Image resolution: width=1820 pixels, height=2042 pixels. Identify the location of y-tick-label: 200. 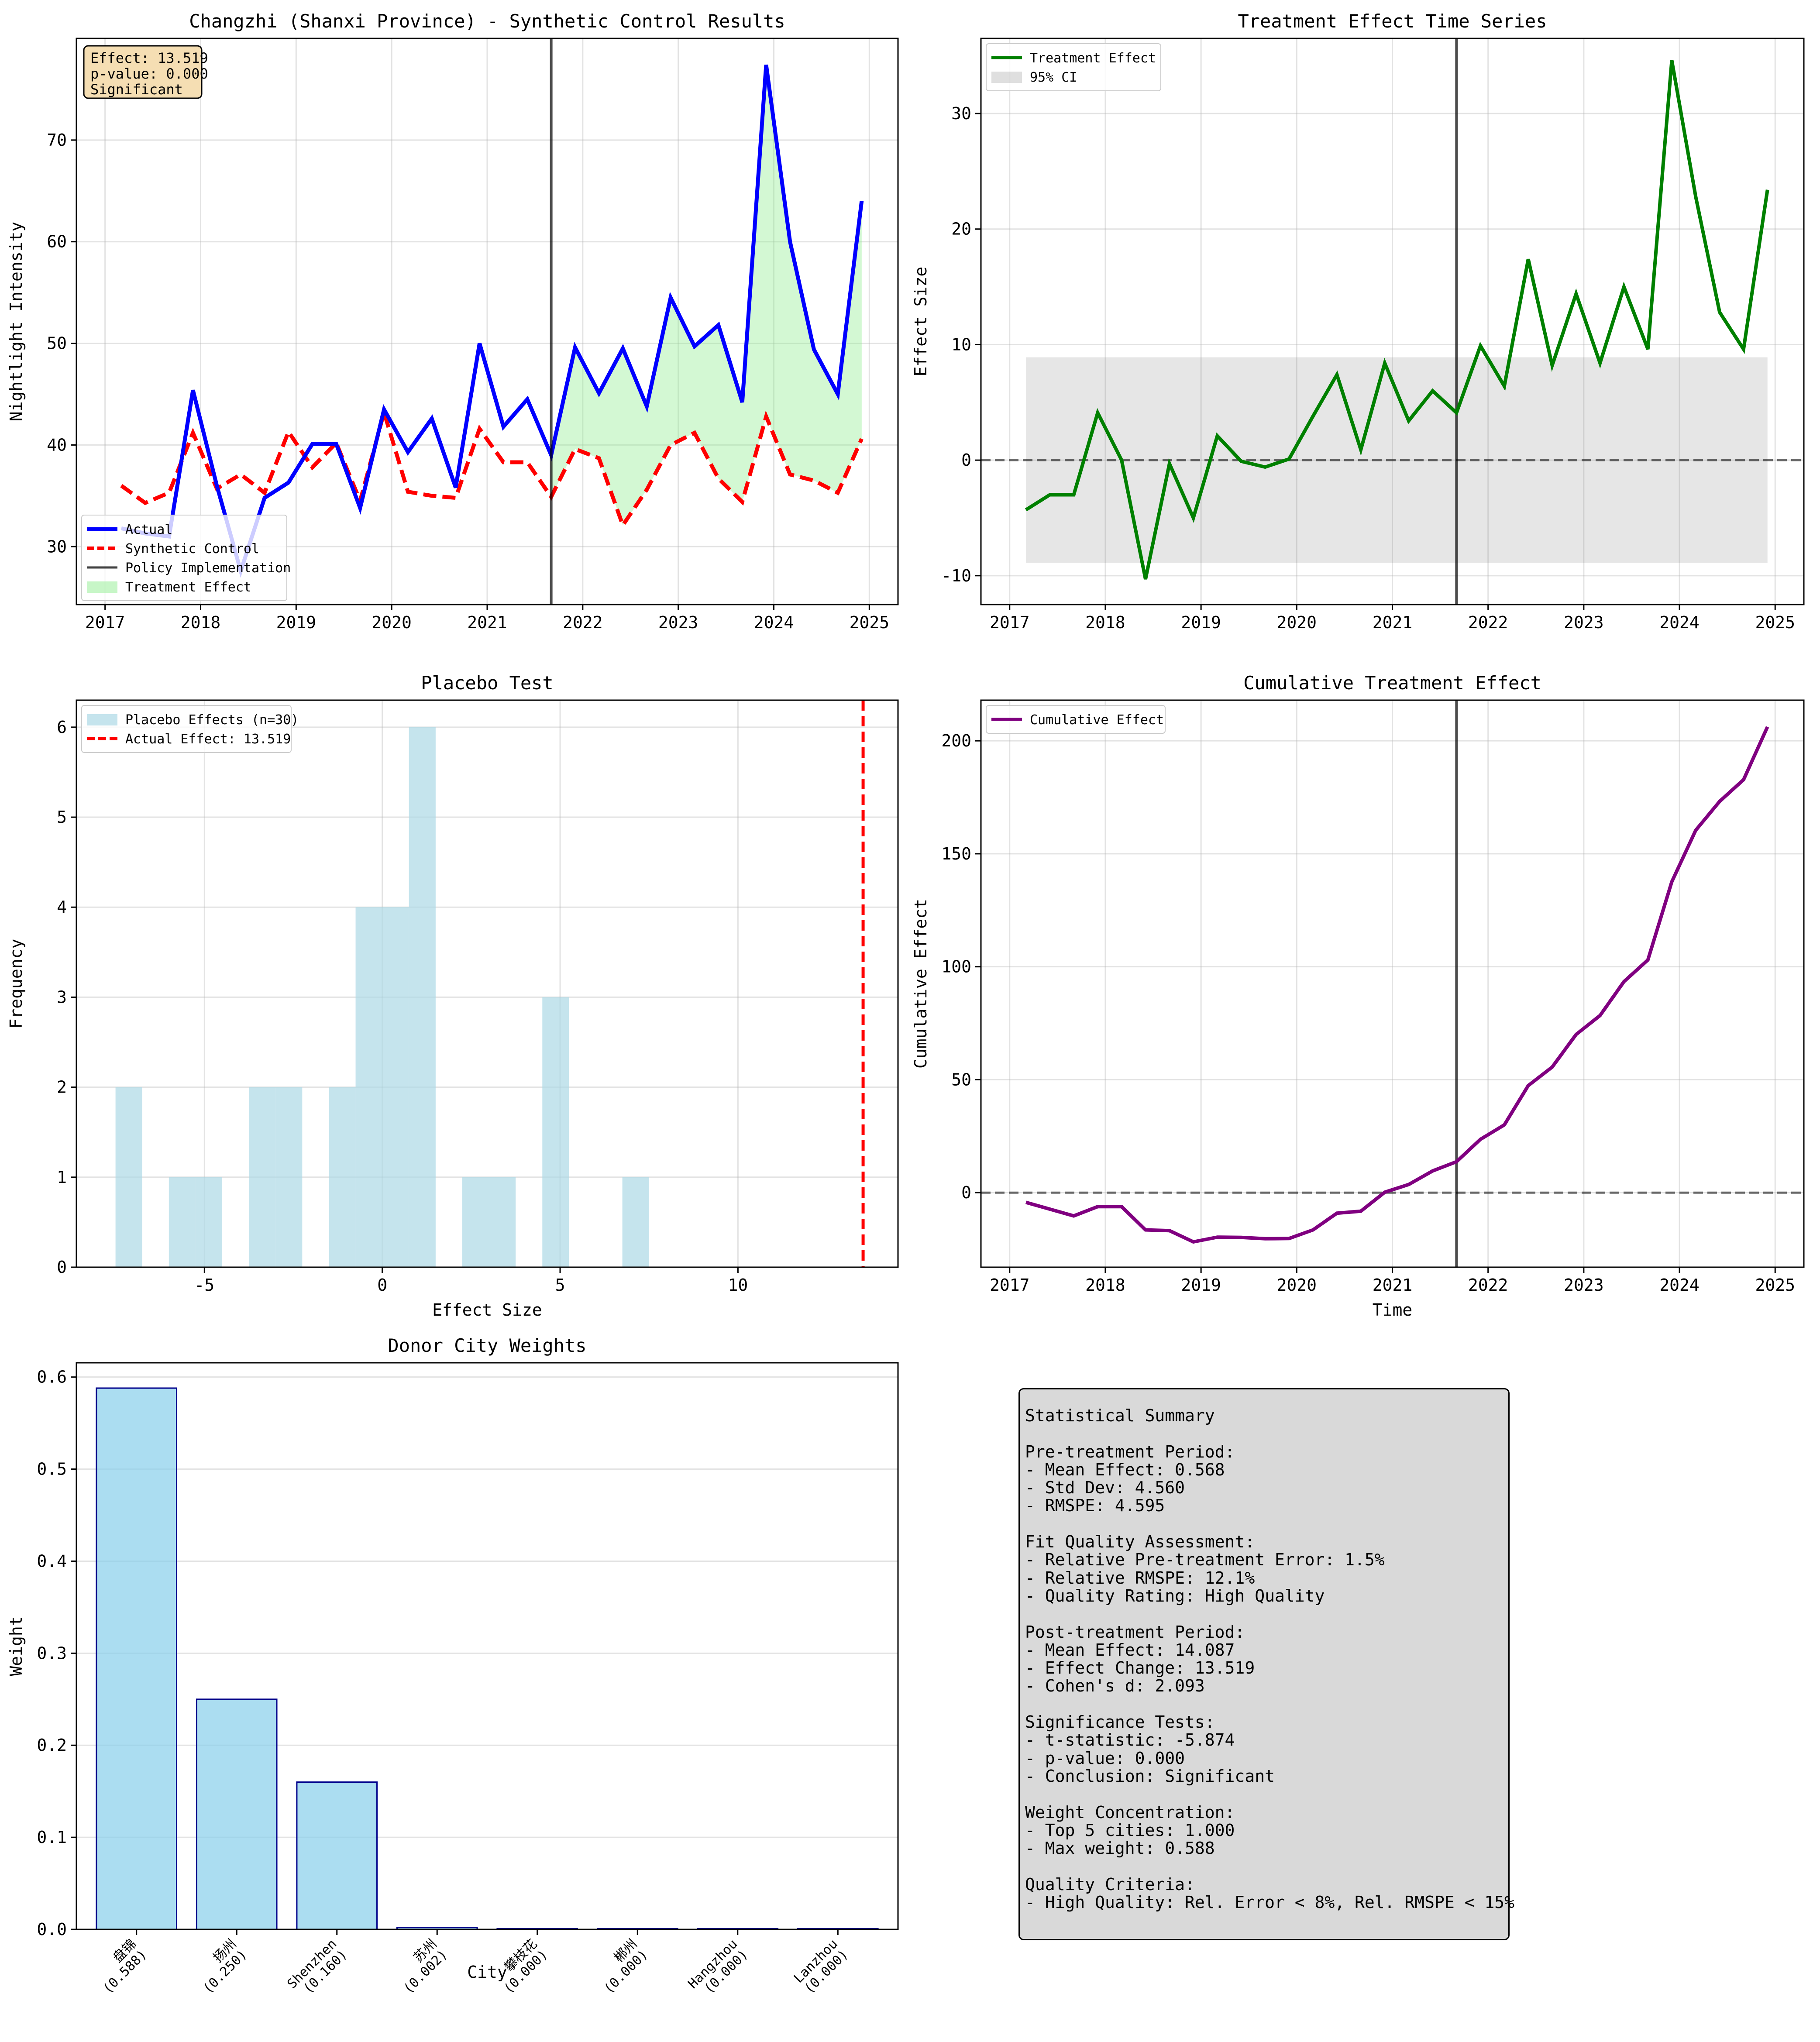
(956, 740).